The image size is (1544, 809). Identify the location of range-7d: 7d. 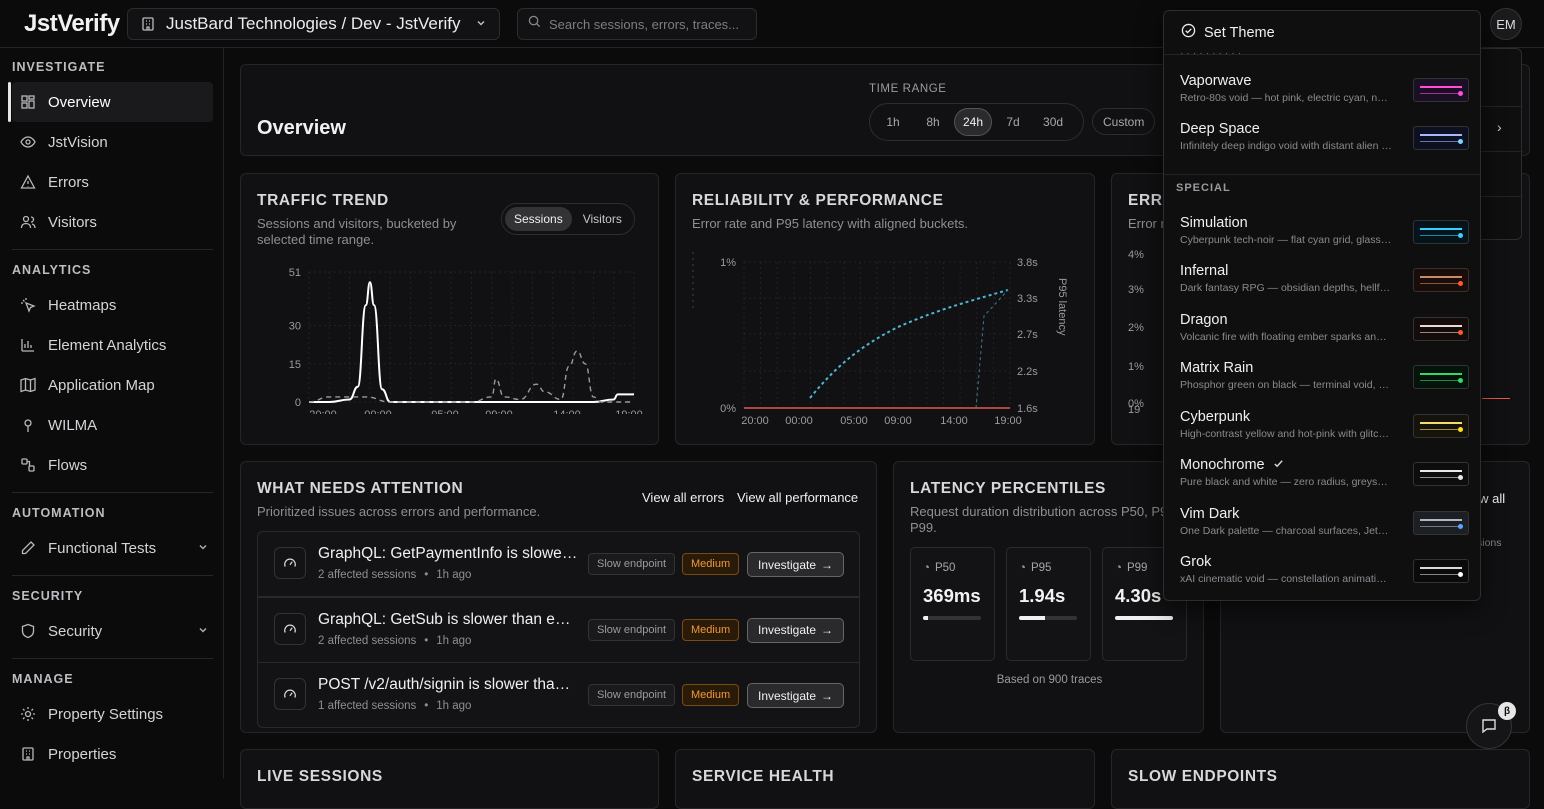
(1013, 122).